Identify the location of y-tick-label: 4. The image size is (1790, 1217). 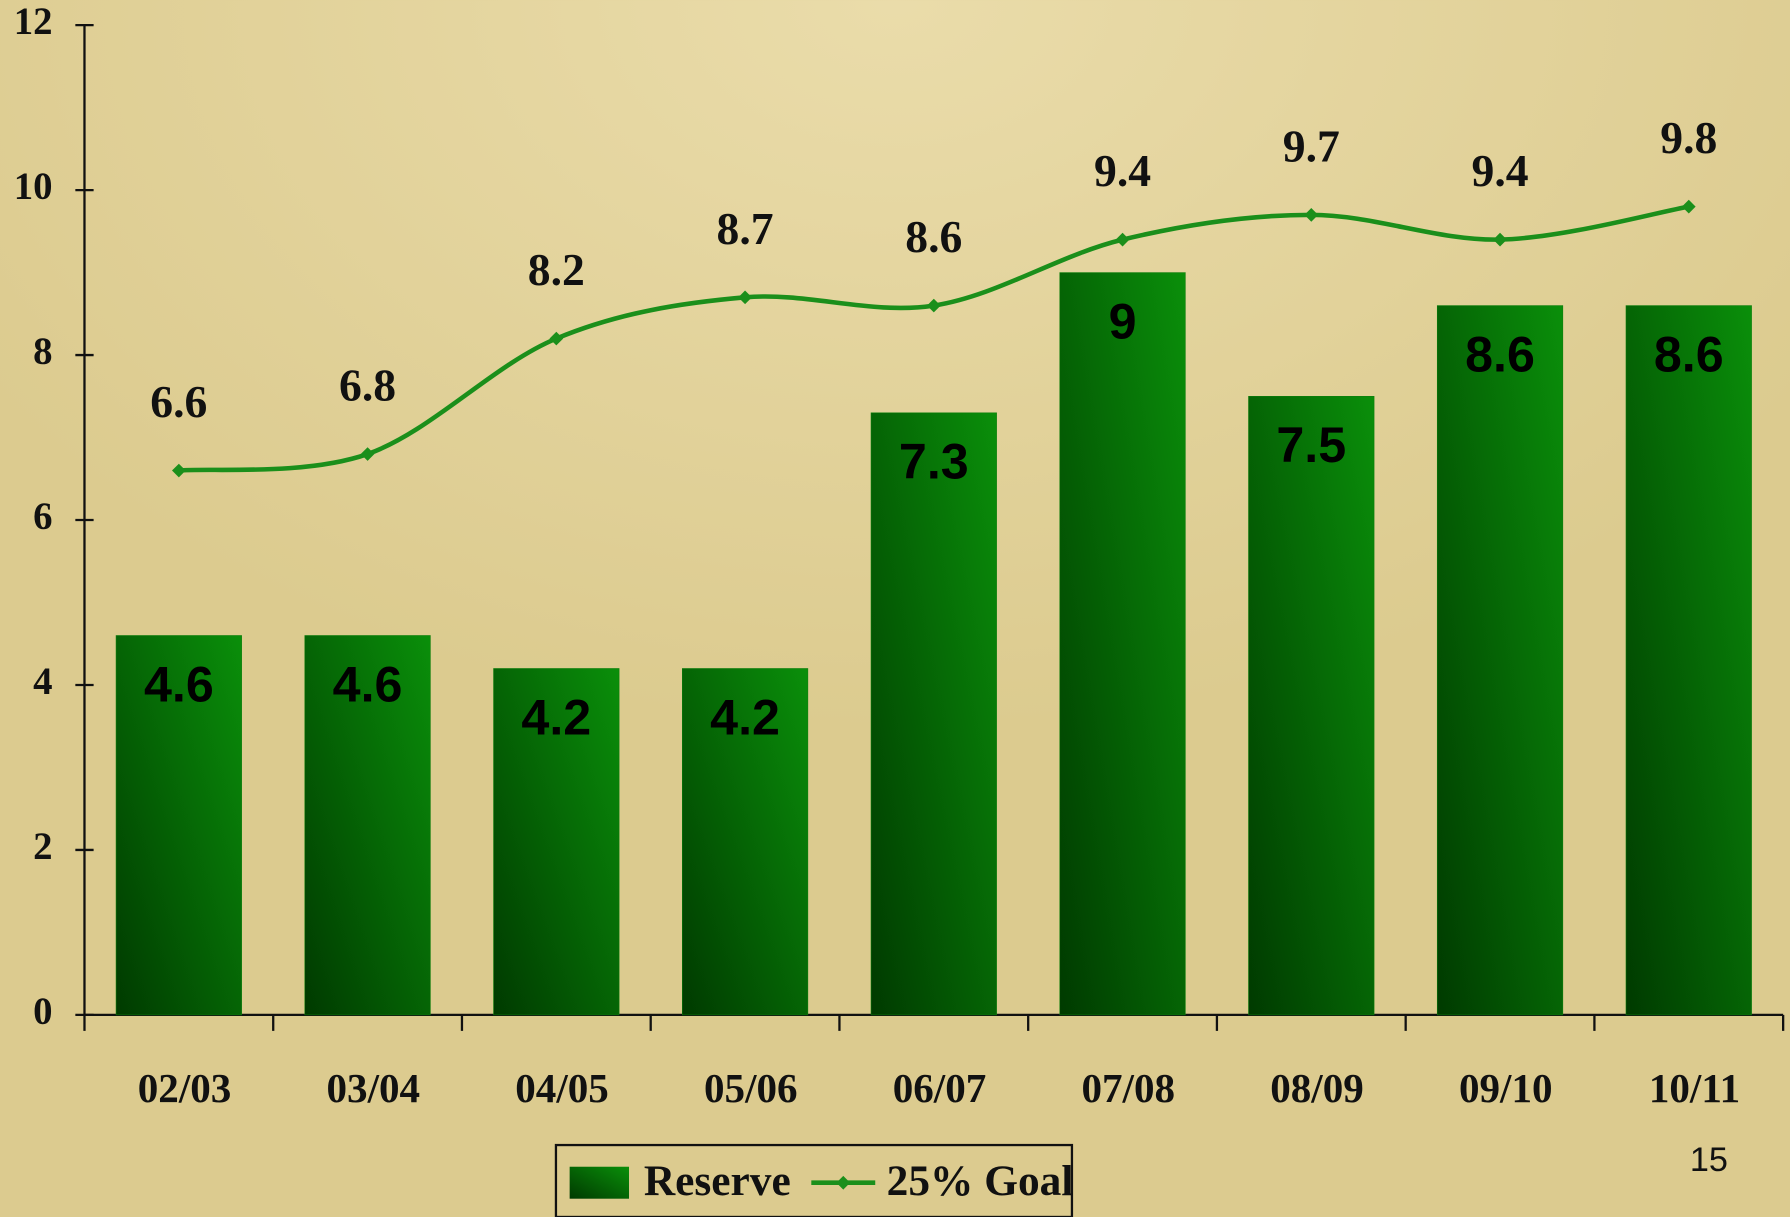
(42, 681).